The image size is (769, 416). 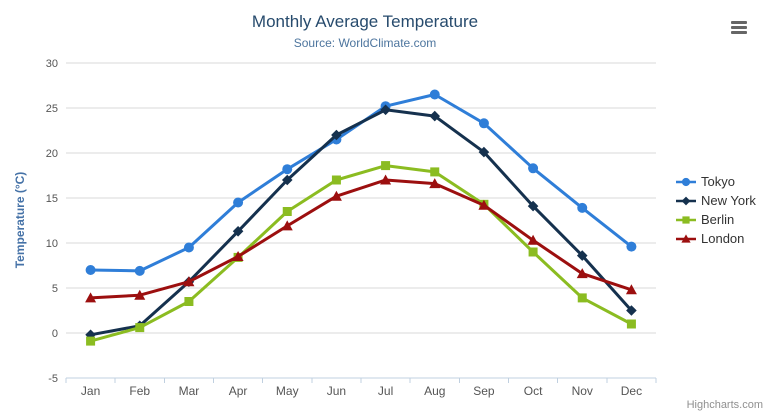 What do you see at coordinates (139, 270) in the screenshot?
I see `data-point-tokyo-feb` at bounding box center [139, 270].